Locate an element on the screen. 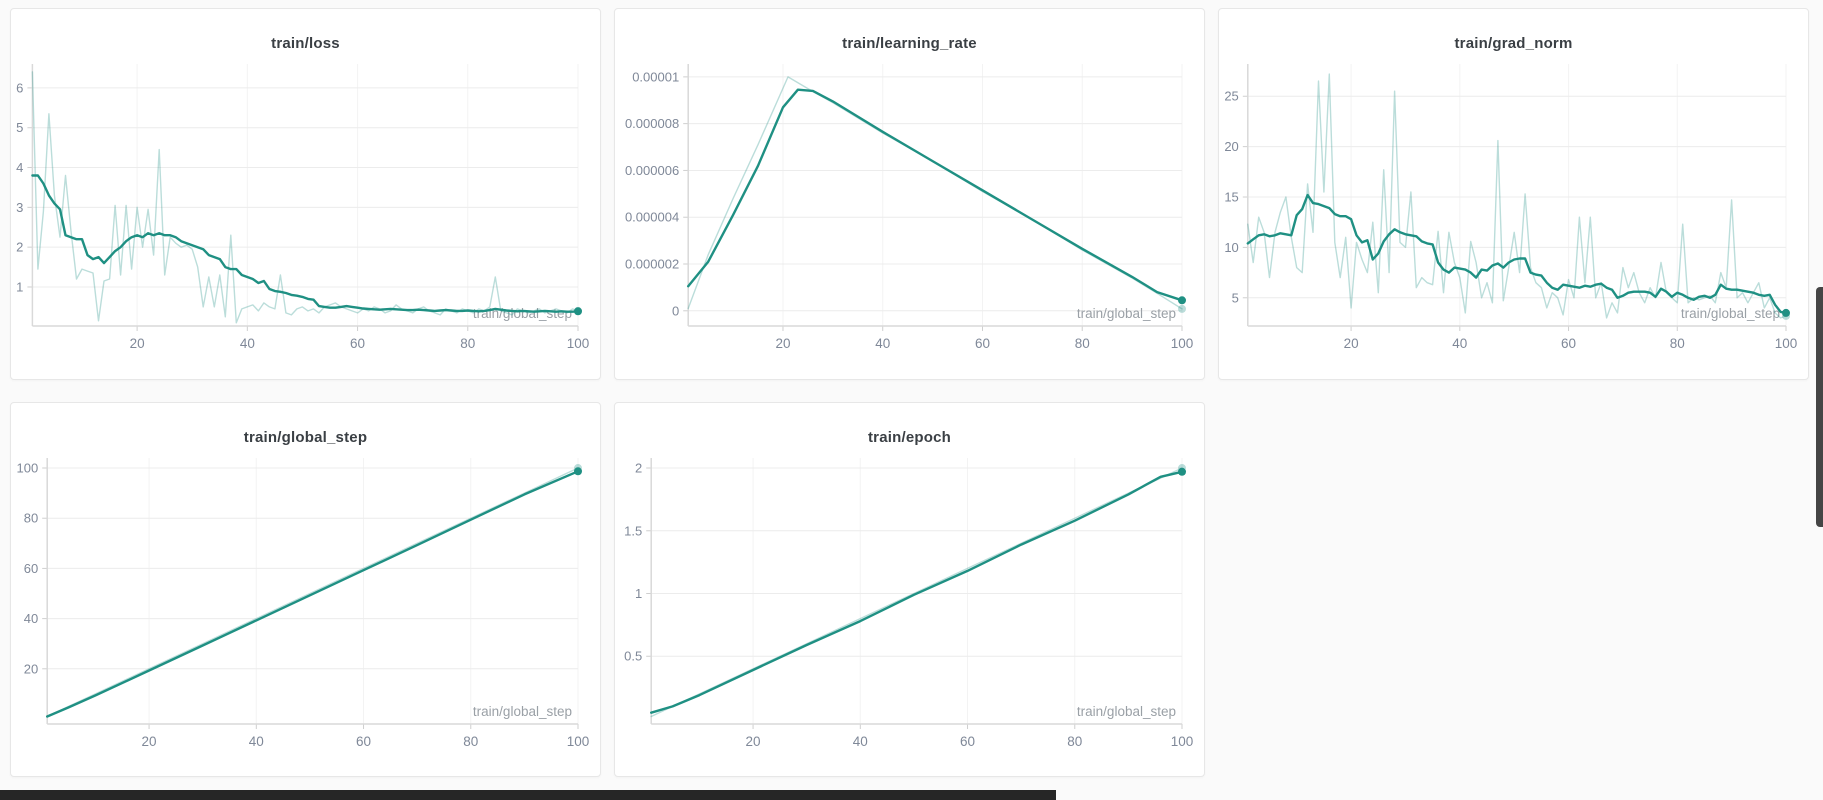 This screenshot has height=800, width=1823. svg-text: 6 is located at coordinates (19, 87).